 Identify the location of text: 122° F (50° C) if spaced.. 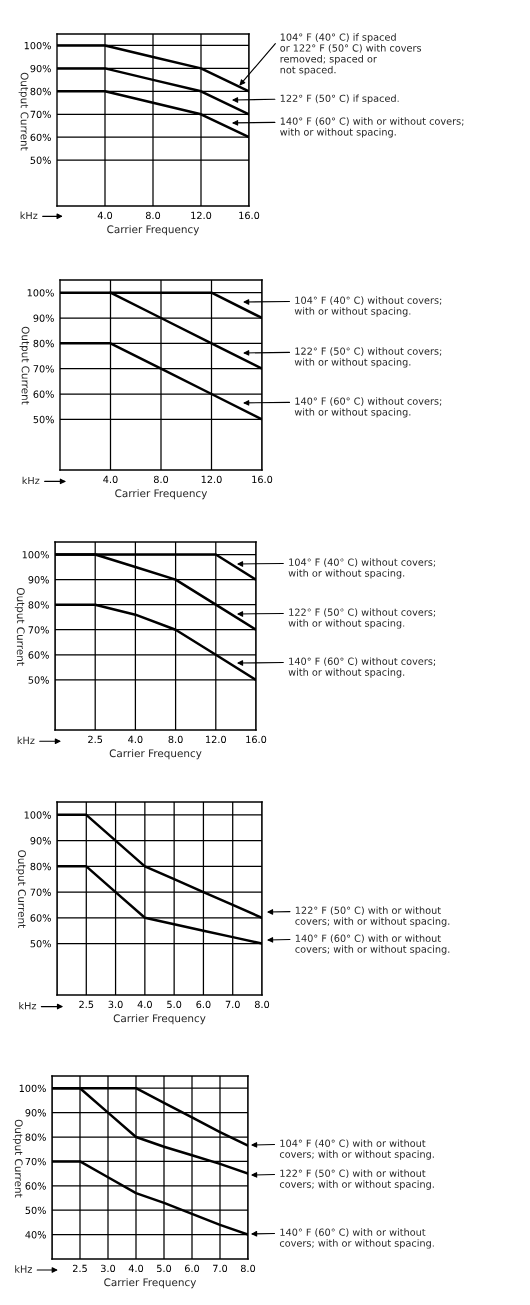
(339, 99).